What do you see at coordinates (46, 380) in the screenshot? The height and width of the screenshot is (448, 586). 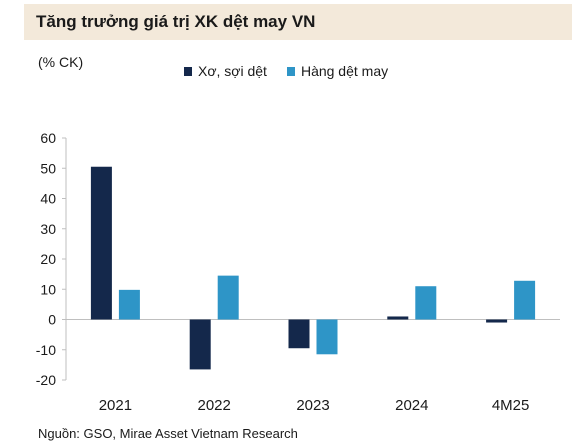 I see `y-tick-label: -20` at bounding box center [46, 380].